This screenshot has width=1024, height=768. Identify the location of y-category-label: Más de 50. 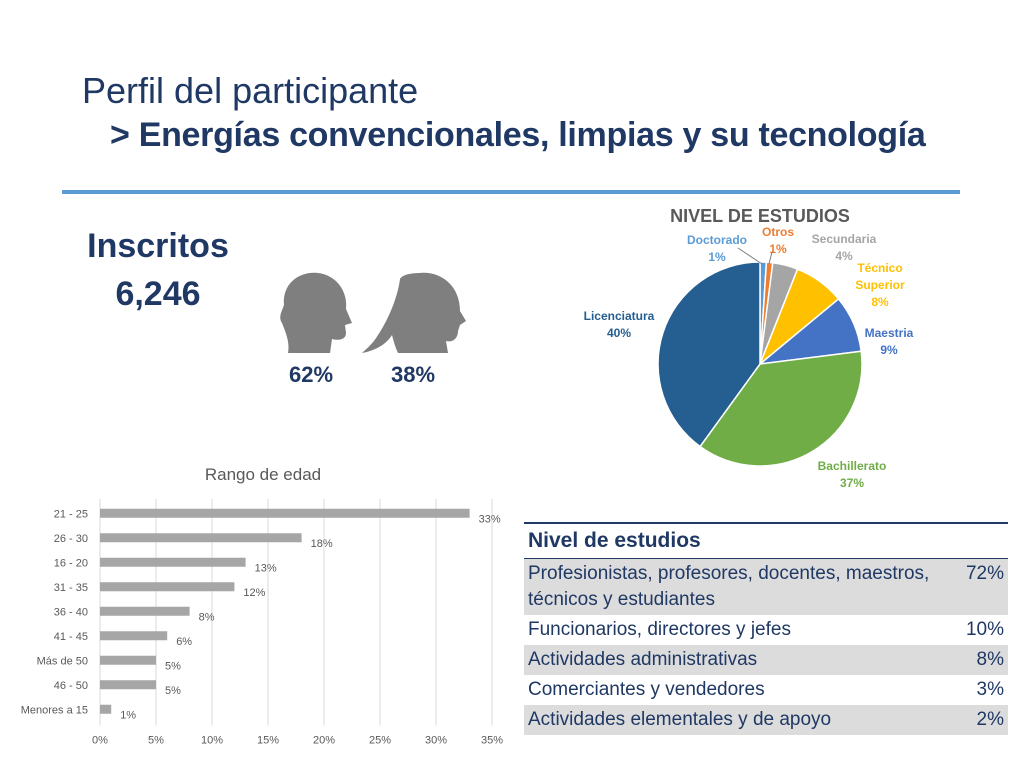
(62, 661).